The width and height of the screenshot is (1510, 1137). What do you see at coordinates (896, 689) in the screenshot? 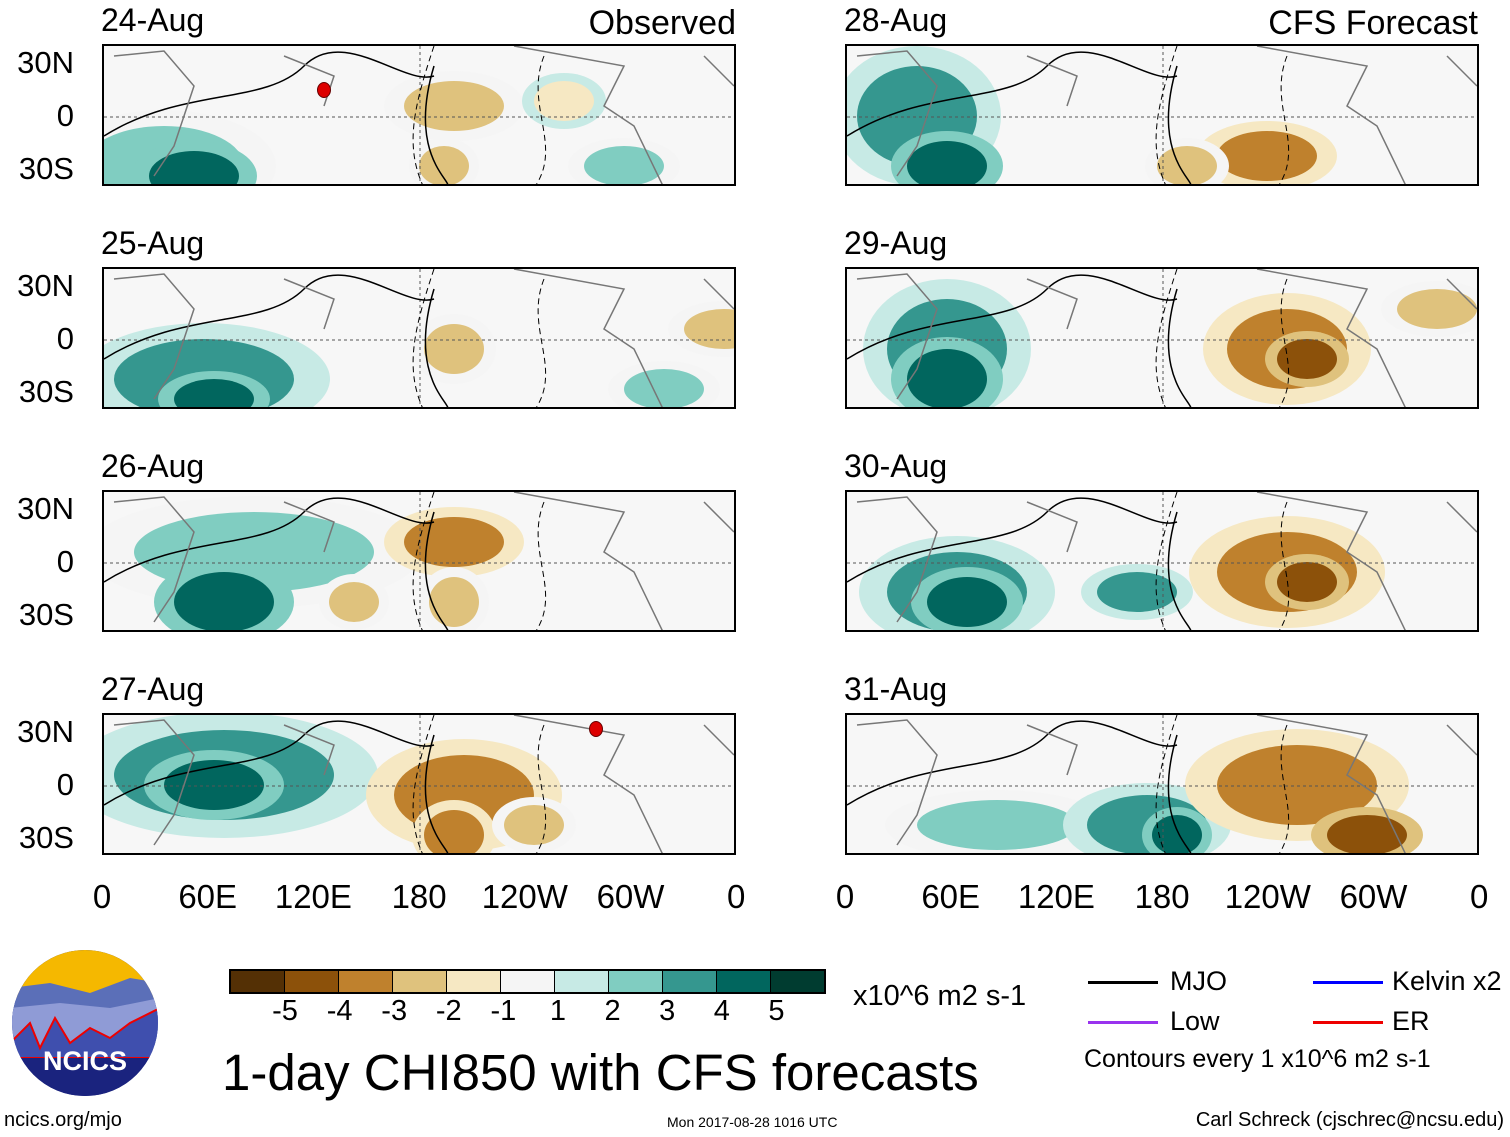
I see `panel-date: 31-Aug` at bounding box center [896, 689].